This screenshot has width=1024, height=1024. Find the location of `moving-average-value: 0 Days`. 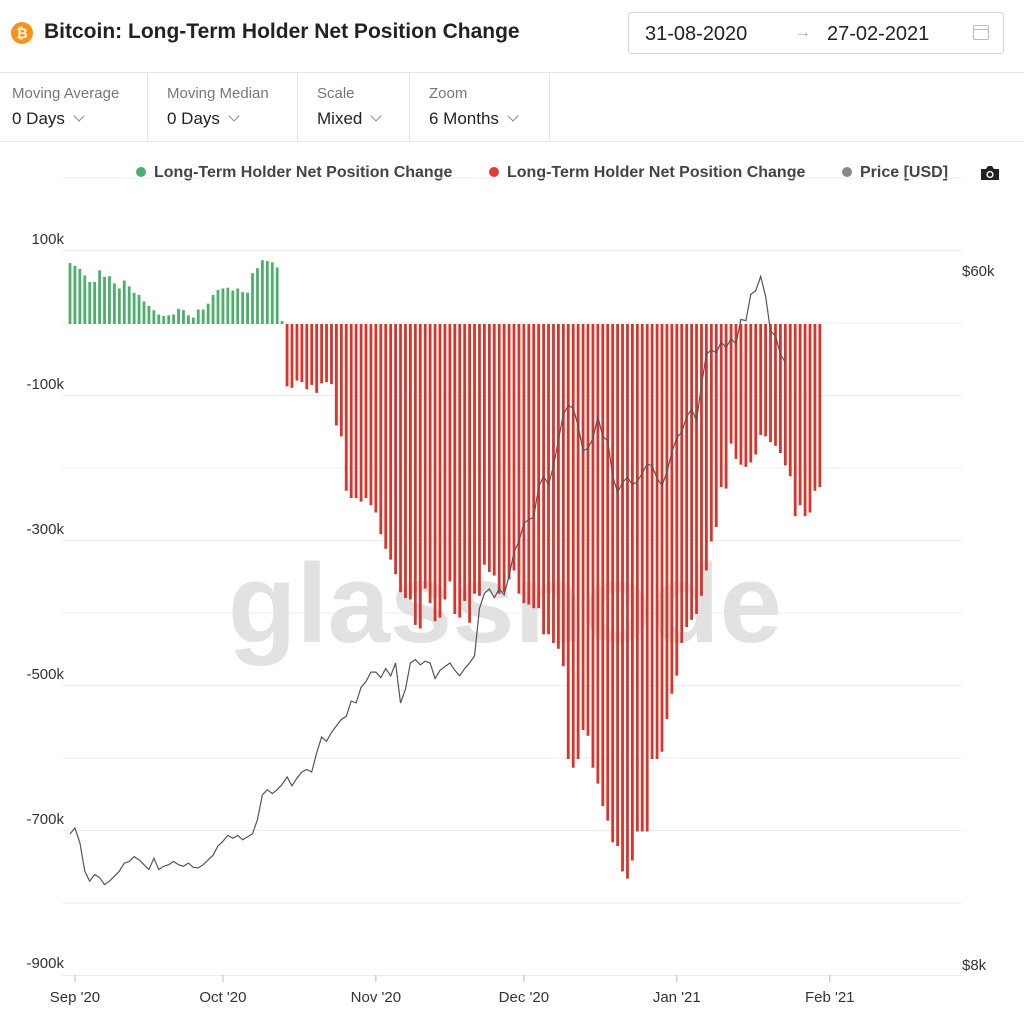

moving-average-value: 0 Days is located at coordinates (48, 119).